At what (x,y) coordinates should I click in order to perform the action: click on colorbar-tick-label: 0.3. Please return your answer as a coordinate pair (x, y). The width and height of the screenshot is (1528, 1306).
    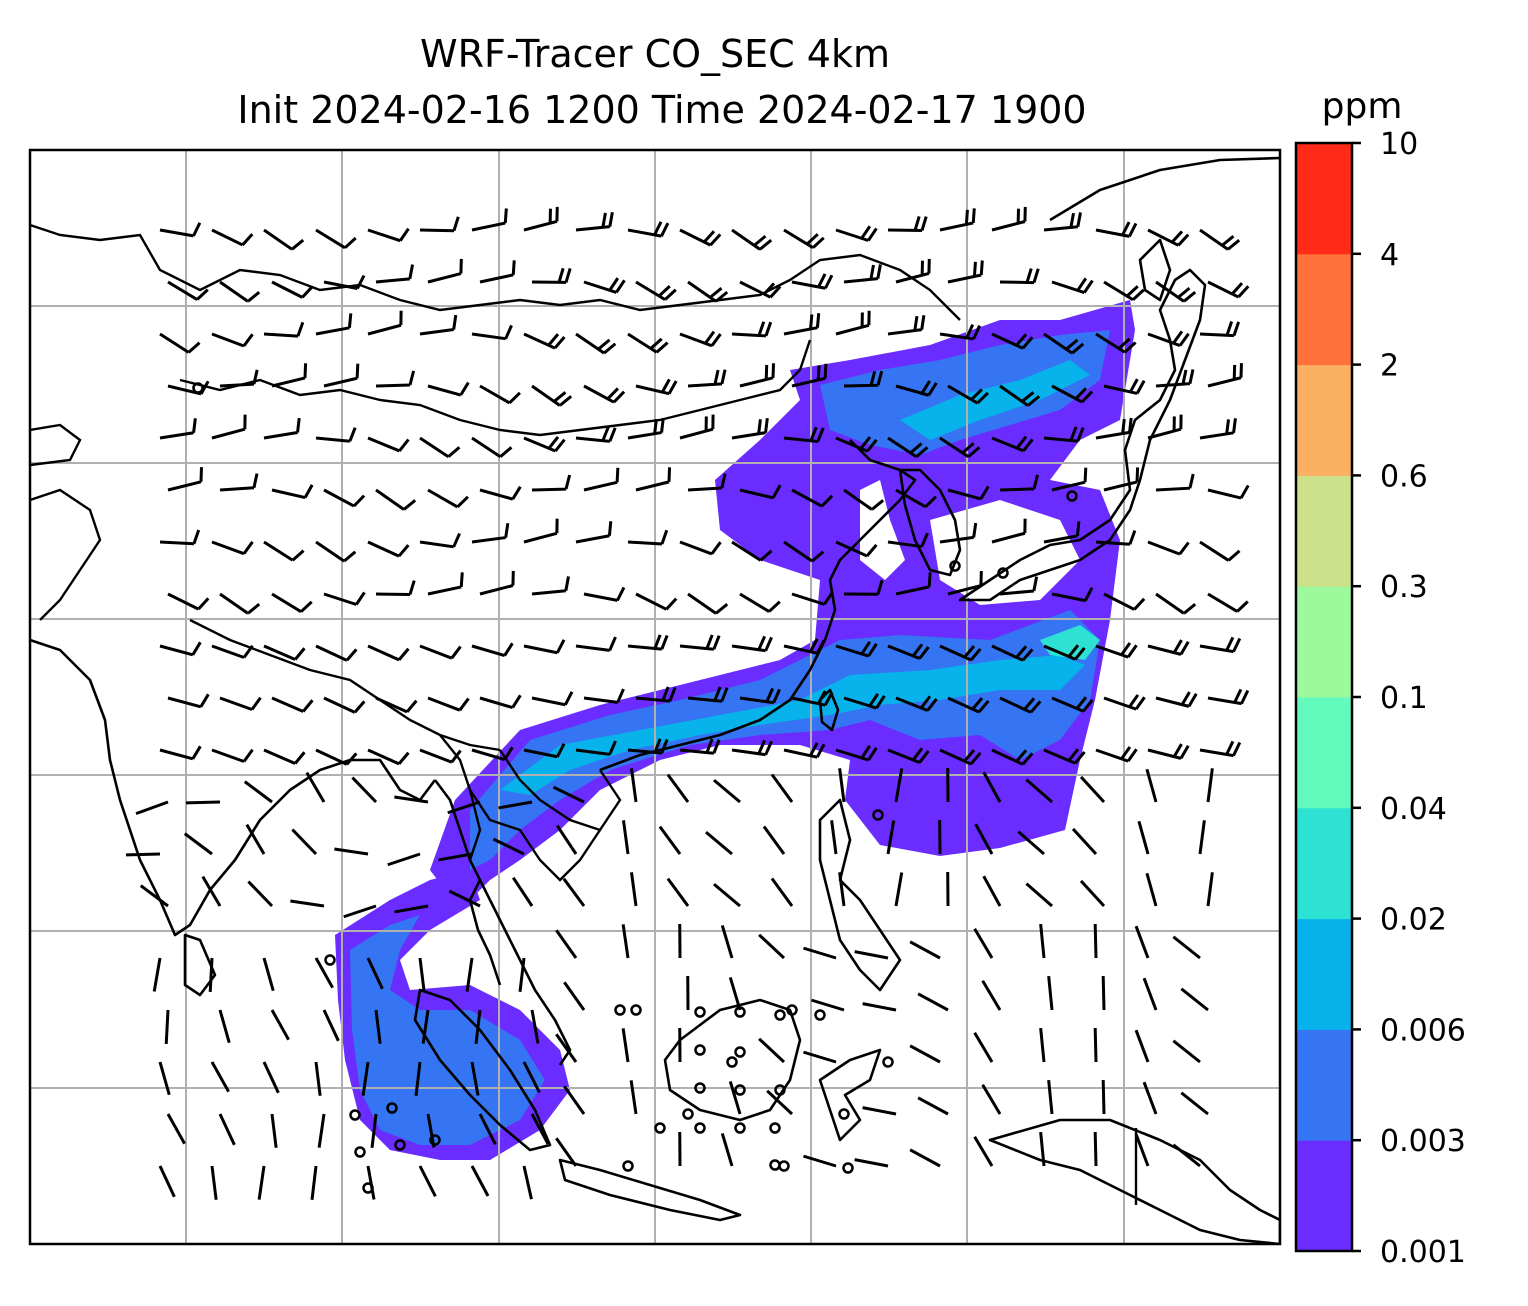
    Looking at the image, I should click on (1404, 587).